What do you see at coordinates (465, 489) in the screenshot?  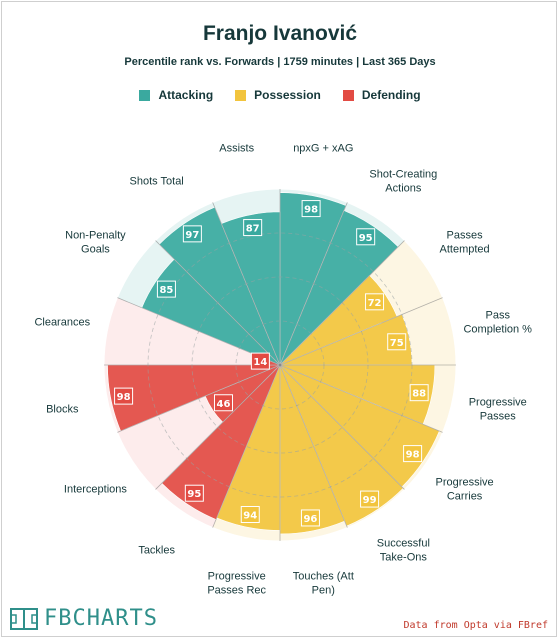 I see `category-label: Progressive Carries` at bounding box center [465, 489].